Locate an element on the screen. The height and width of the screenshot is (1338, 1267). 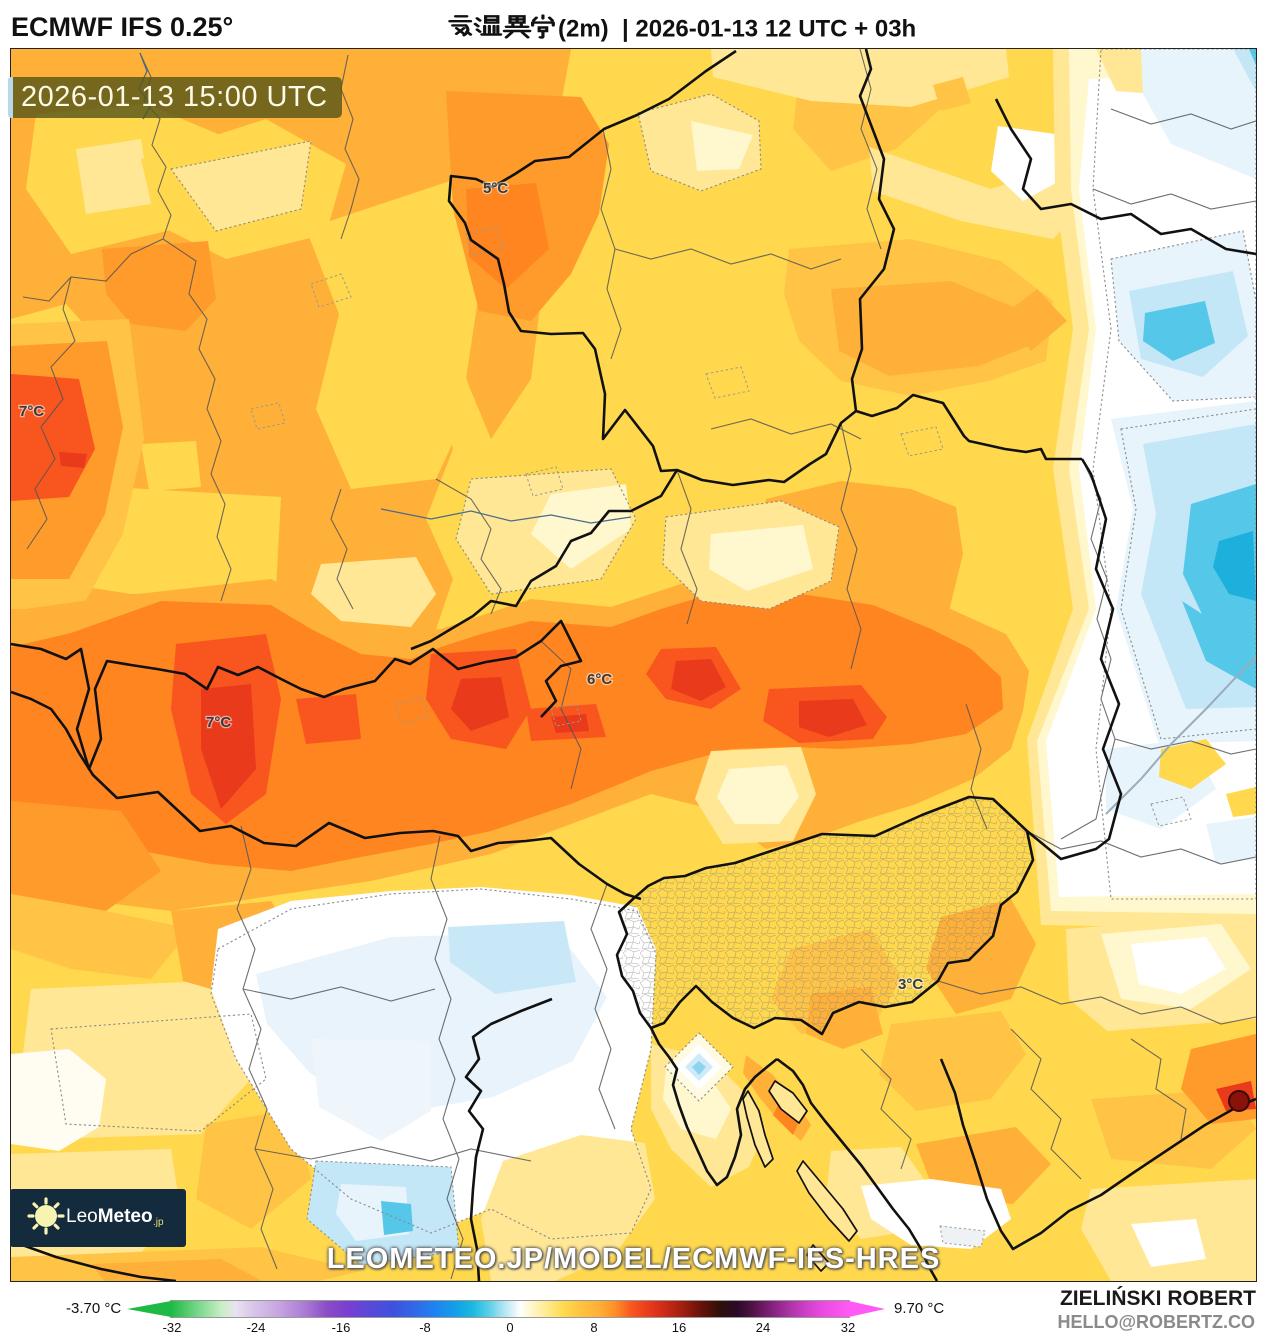
svg-text:(2m) | 2026-01-13 12 UTC + 03: (2m) | 2026-01-13 12 UTC + 03h is located at coordinates (737, 29).